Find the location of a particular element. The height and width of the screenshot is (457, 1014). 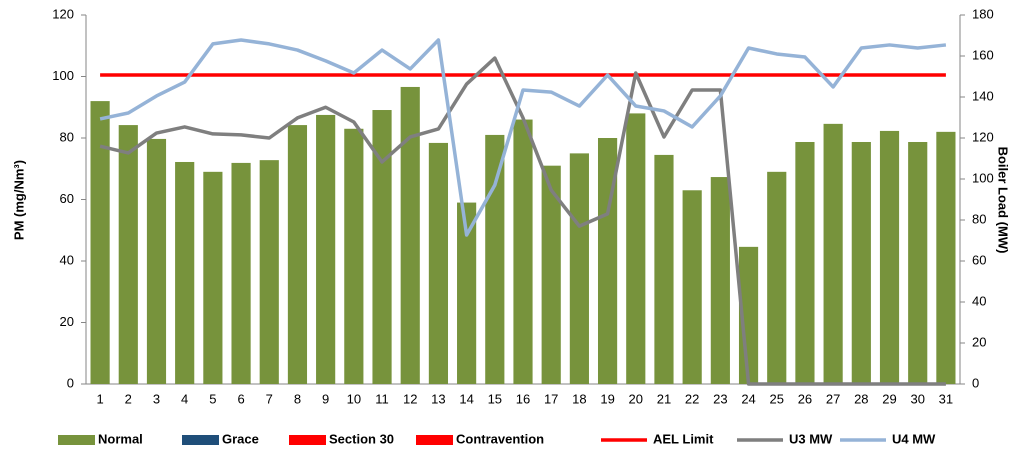

y2-tick-label: 100 is located at coordinates (983, 177).